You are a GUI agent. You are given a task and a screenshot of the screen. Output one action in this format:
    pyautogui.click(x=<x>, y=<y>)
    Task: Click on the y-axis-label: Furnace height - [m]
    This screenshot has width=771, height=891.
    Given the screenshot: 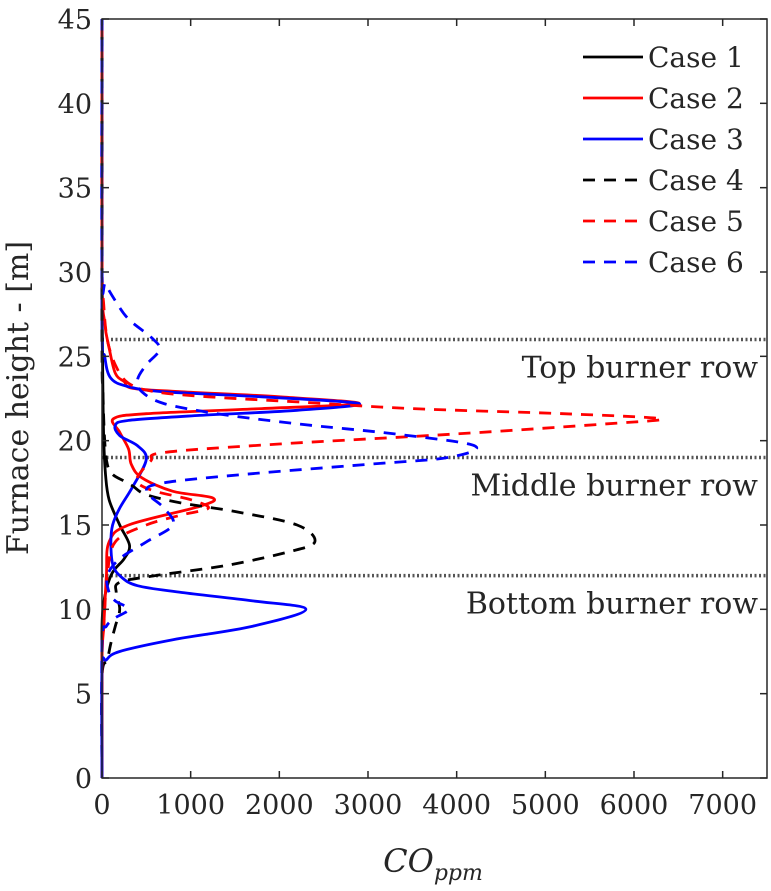 What is the action you would take?
    pyautogui.click(x=18, y=398)
    